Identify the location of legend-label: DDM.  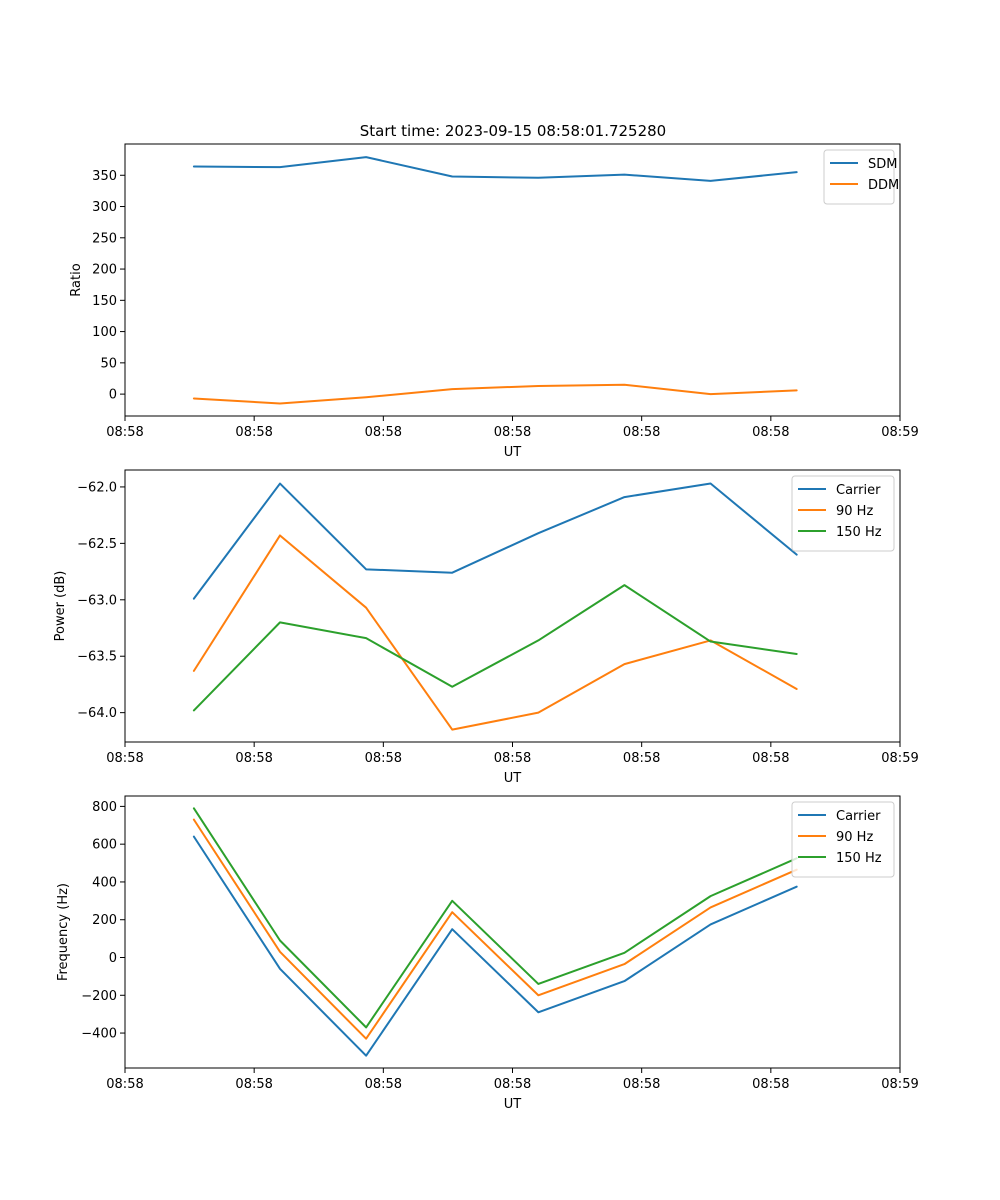
(883, 185).